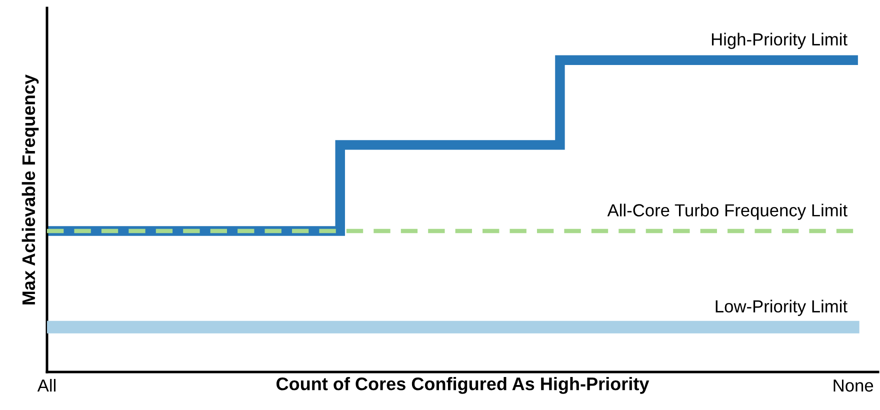 This screenshot has height=410, width=880. What do you see at coordinates (854, 386) in the screenshot?
I see `x-tick-label: None` at bounding box center [854, 386].